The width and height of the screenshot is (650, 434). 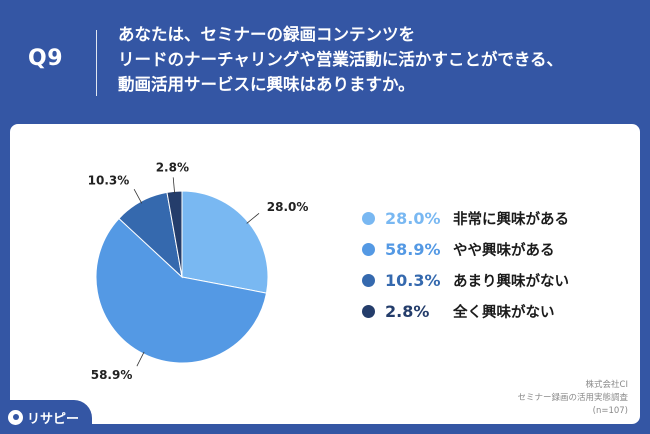 What do you see at coordinates (341, 59) in the screenshot?
I see `question-line: リードのナーチャリングや営業活動に活かすことができる、` at bounding box center [341, 59].